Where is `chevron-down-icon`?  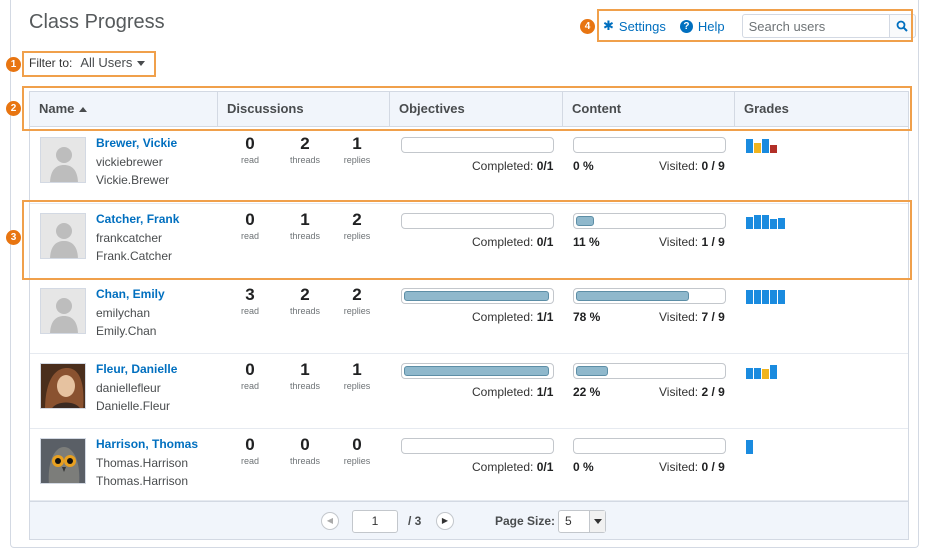
chevron-down-icon is located at coordinates (141, 64).